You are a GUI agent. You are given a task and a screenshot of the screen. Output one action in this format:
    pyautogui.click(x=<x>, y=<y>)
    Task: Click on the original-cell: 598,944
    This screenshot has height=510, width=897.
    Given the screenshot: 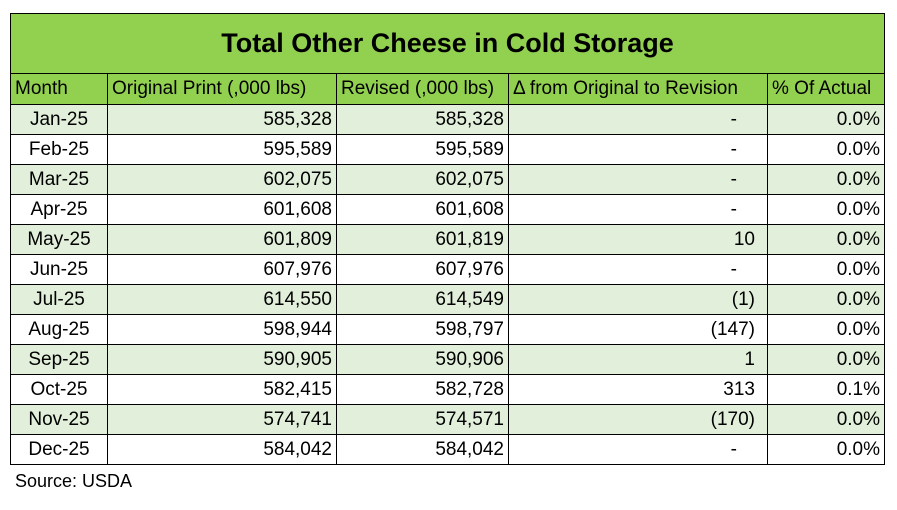 What is the action you would take?
    pyautogui.click(x=222, y=329)
    